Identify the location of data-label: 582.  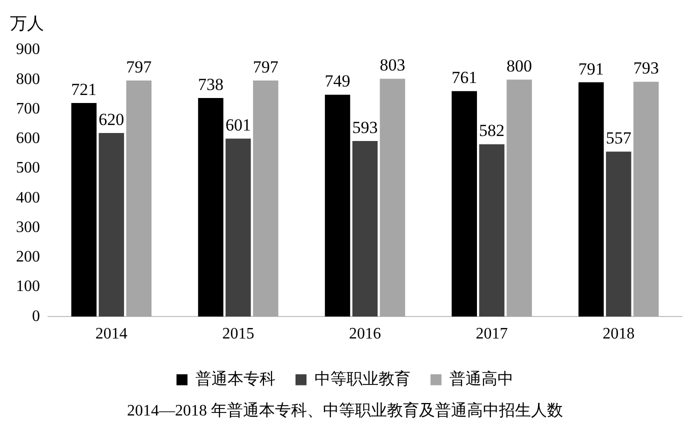
(492, 130).